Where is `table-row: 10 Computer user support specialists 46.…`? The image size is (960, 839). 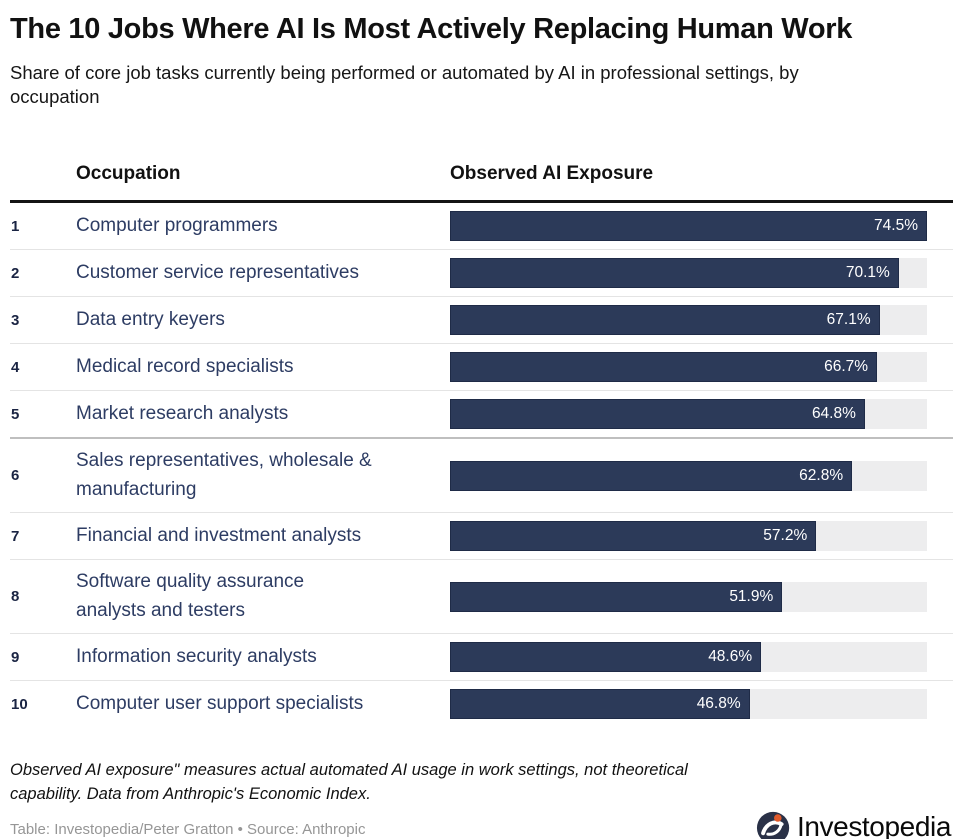 table-row: 10 Computer user support specialists 46.… is located at coordinates (481, 703).